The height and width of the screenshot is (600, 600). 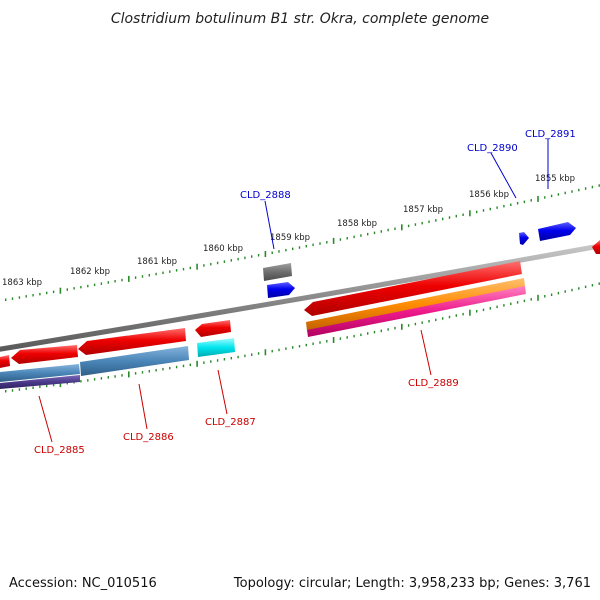 I want to click on tick-label: 1855 kbp, so click(x=555, y=179).